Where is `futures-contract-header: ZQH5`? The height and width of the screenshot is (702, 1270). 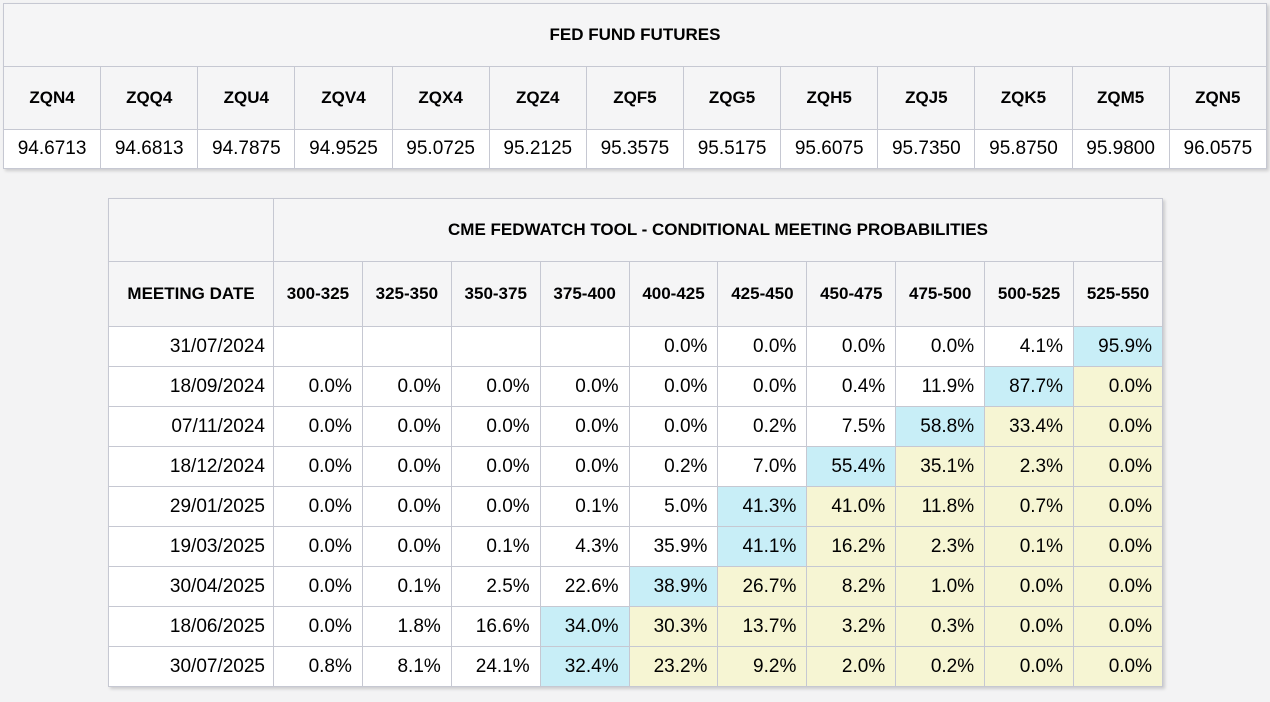
futures-contract-header: ZQH5 is located at coordinates (829, 98).